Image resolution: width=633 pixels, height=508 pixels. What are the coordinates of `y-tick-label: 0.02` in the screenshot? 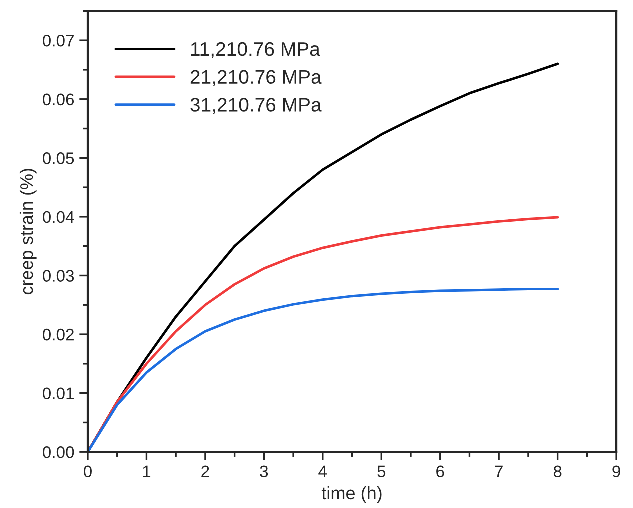 It's located at (58, 334).